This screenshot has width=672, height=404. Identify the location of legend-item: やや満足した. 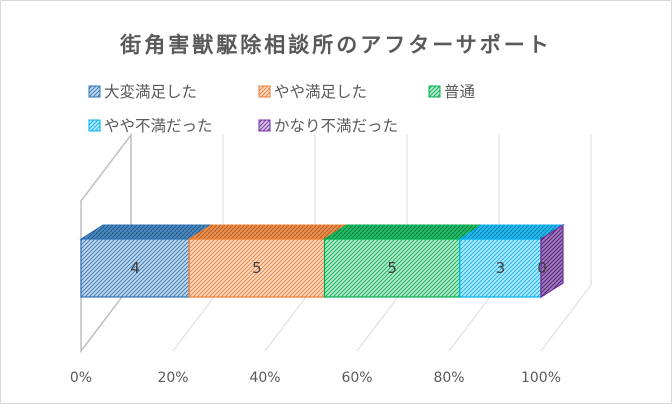
(312, 92).